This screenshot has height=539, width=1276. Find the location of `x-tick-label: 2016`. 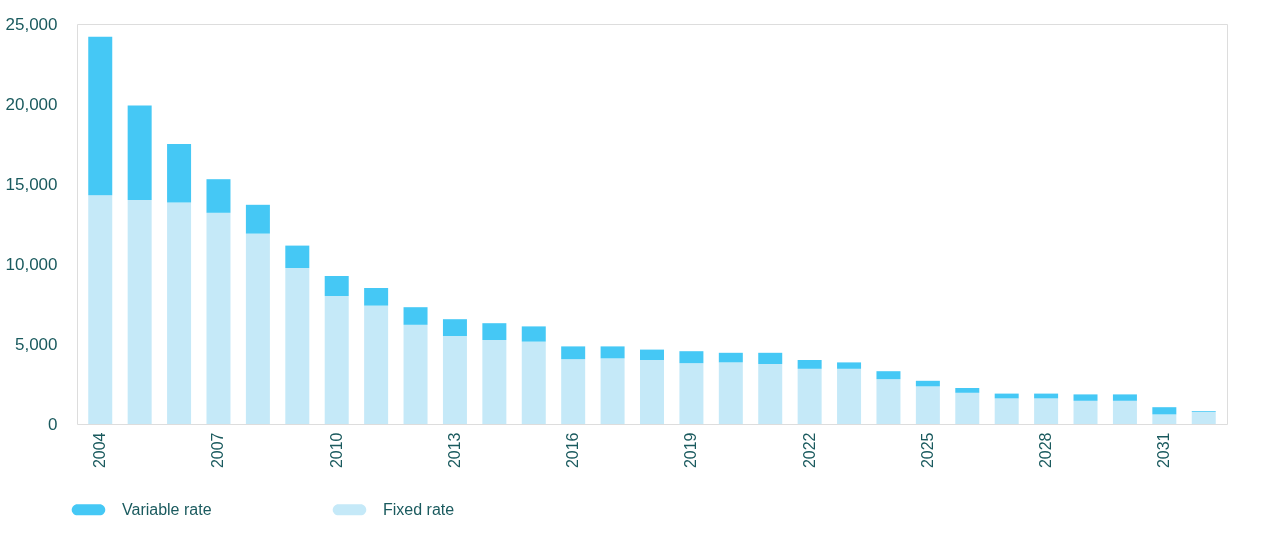

x-tick-label: 2016 is located at coordinates (573, 450).